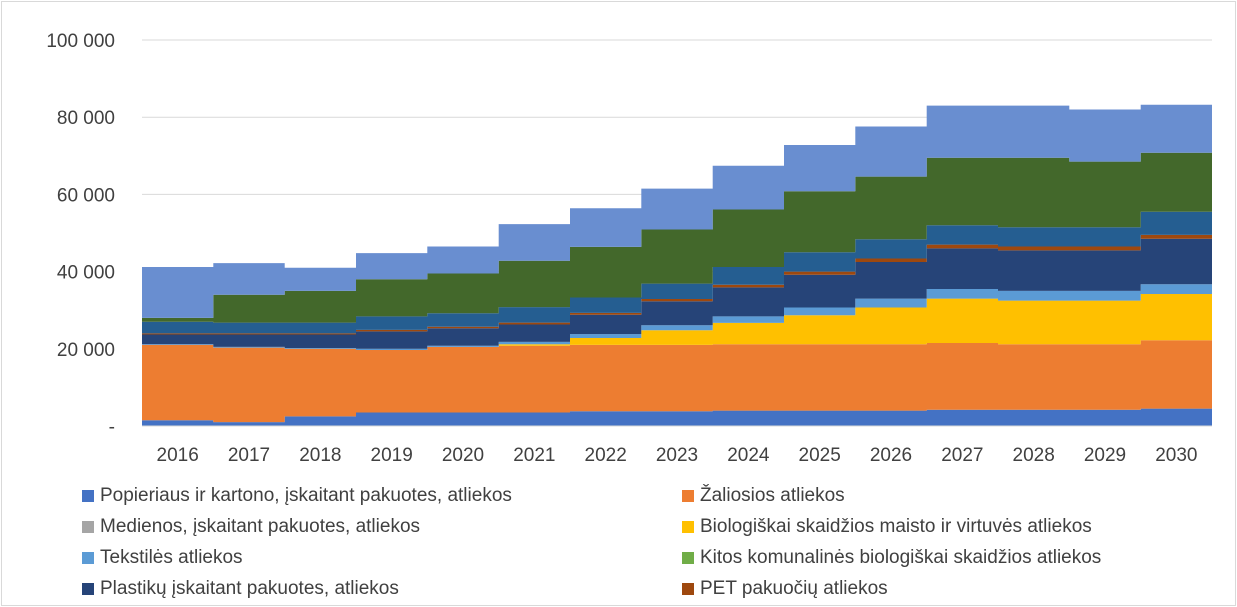 This screenshot has height=607, width=1237. What do you see at coordinates (688, 527) in the screenshot?
I see `legend-swatch-food` at bounding box center [688, 527].